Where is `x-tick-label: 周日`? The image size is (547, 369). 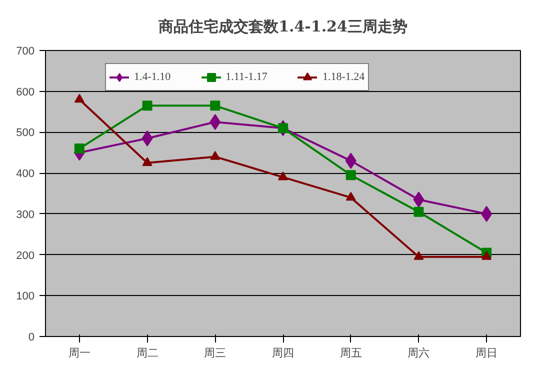 x-tick-label: 周日 is located at coordinates (487, 354).